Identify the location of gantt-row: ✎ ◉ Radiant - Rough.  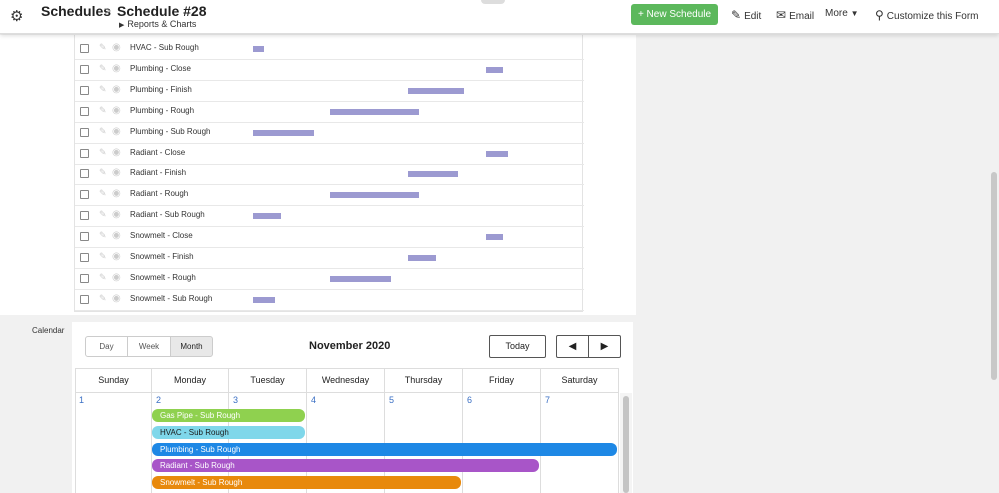
(329, 196).